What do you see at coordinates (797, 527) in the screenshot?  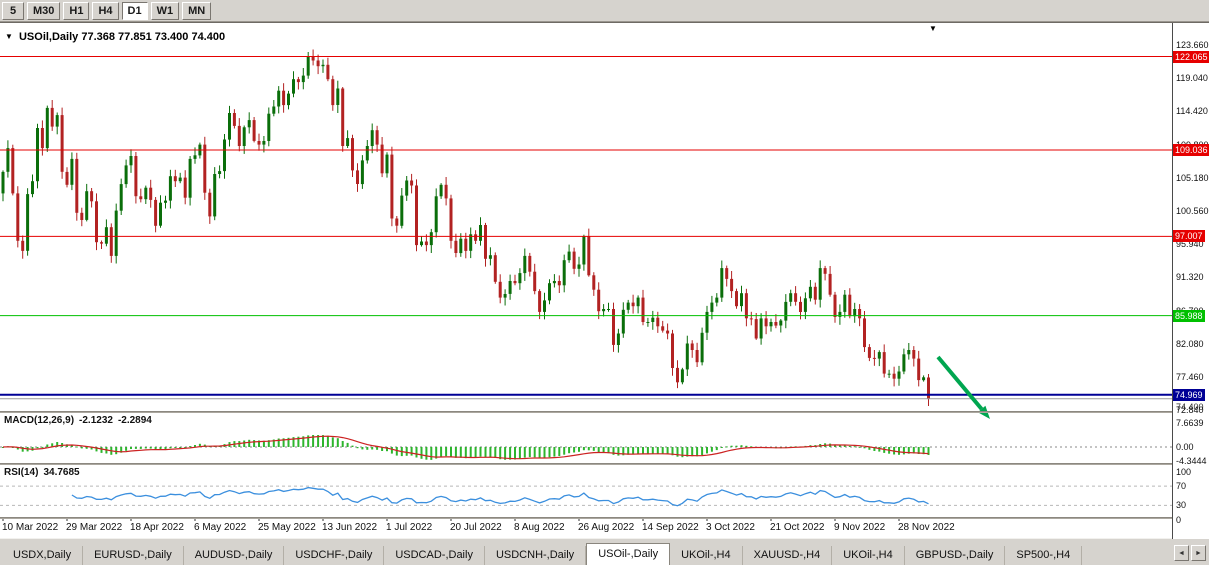 I see `date-axis-label: 21 Oct 2022` at bounding box center [797, 527].